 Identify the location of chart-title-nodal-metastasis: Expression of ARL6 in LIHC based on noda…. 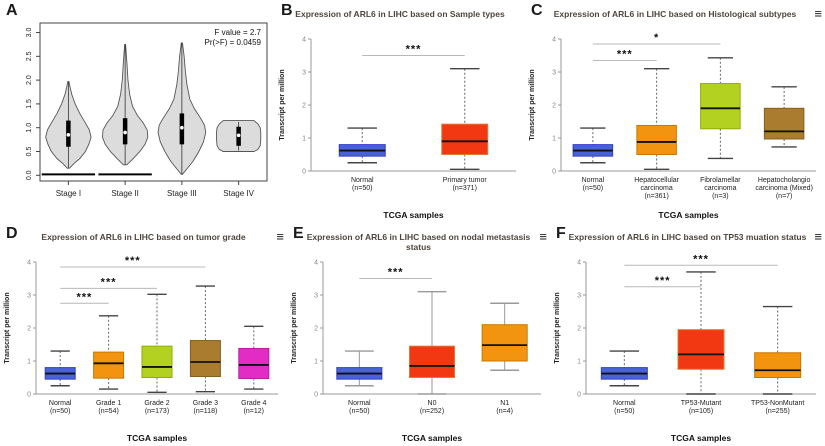
(418, 242).